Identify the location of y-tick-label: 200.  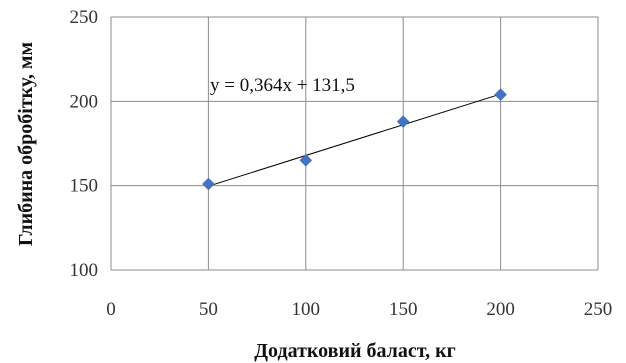
(84, 101).